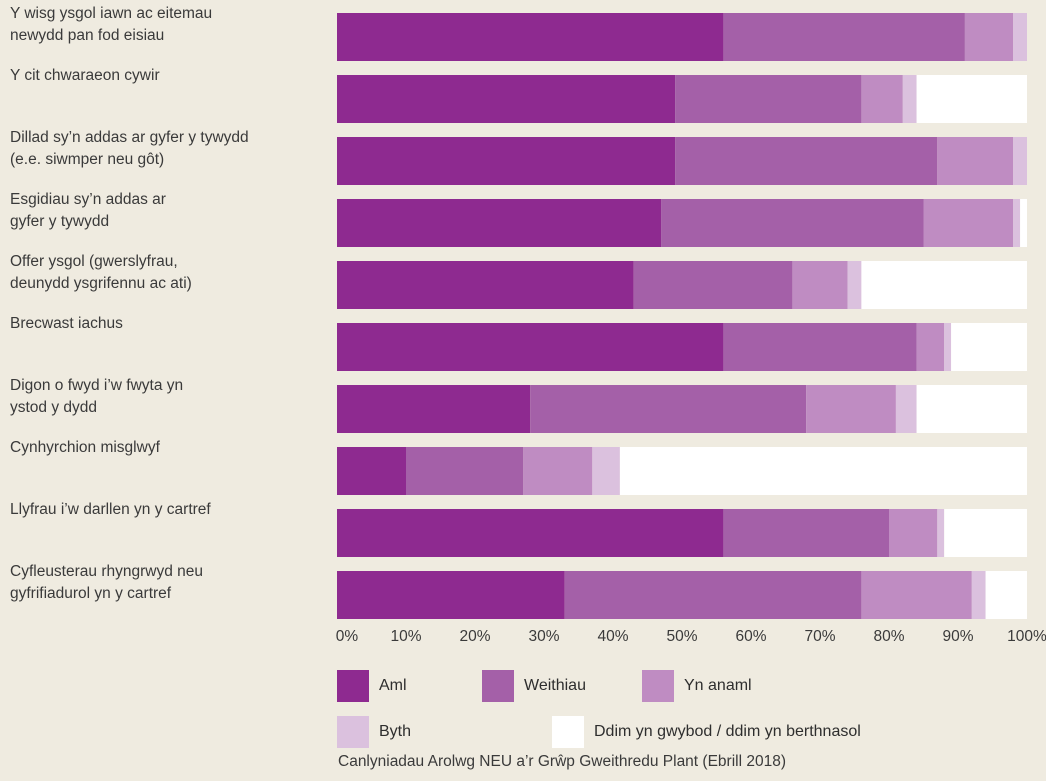 The image size is (1046, 781). I want to click on legend-label: Aml, so click(393, 685).